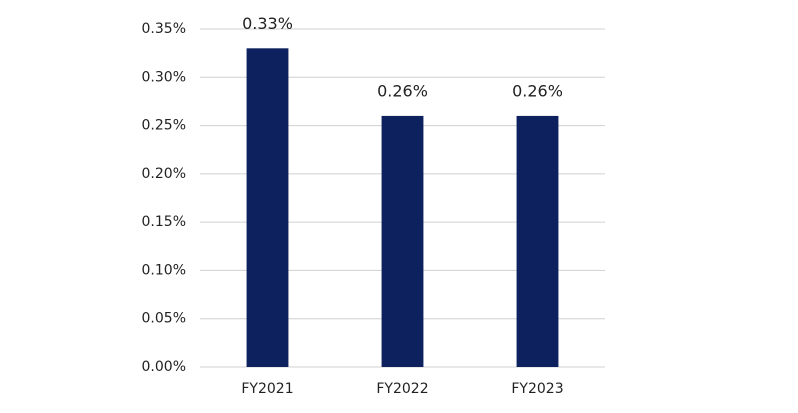  I want to click on y-tick-label: 0.20%, so click(164, 174).